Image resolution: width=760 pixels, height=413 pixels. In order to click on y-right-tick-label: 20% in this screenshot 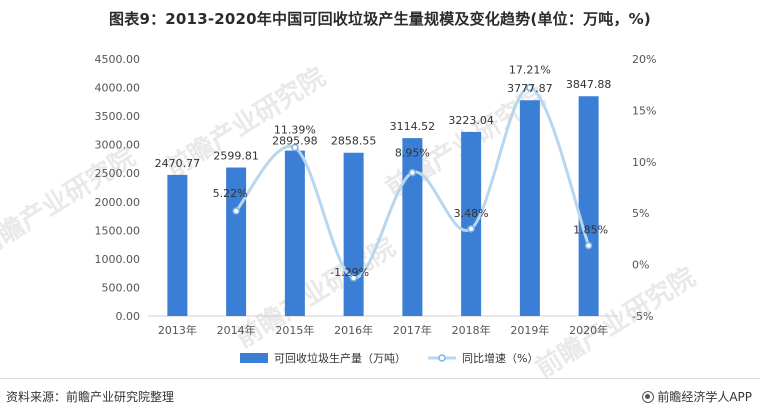, I will do `click(644, 59)`.